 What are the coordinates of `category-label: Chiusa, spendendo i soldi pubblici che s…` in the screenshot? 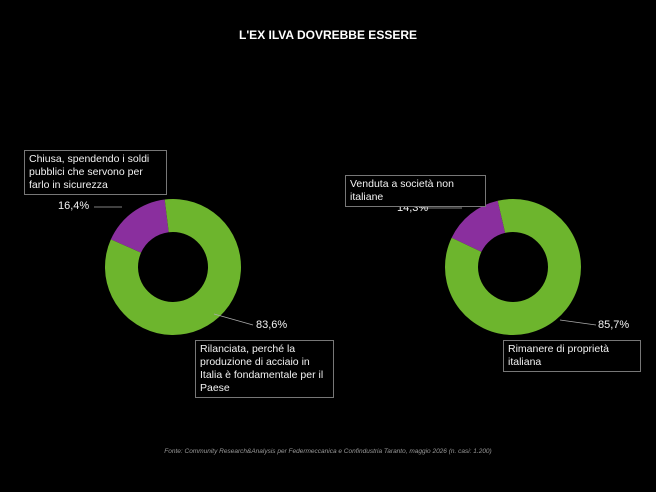 It's located at (95, 172).